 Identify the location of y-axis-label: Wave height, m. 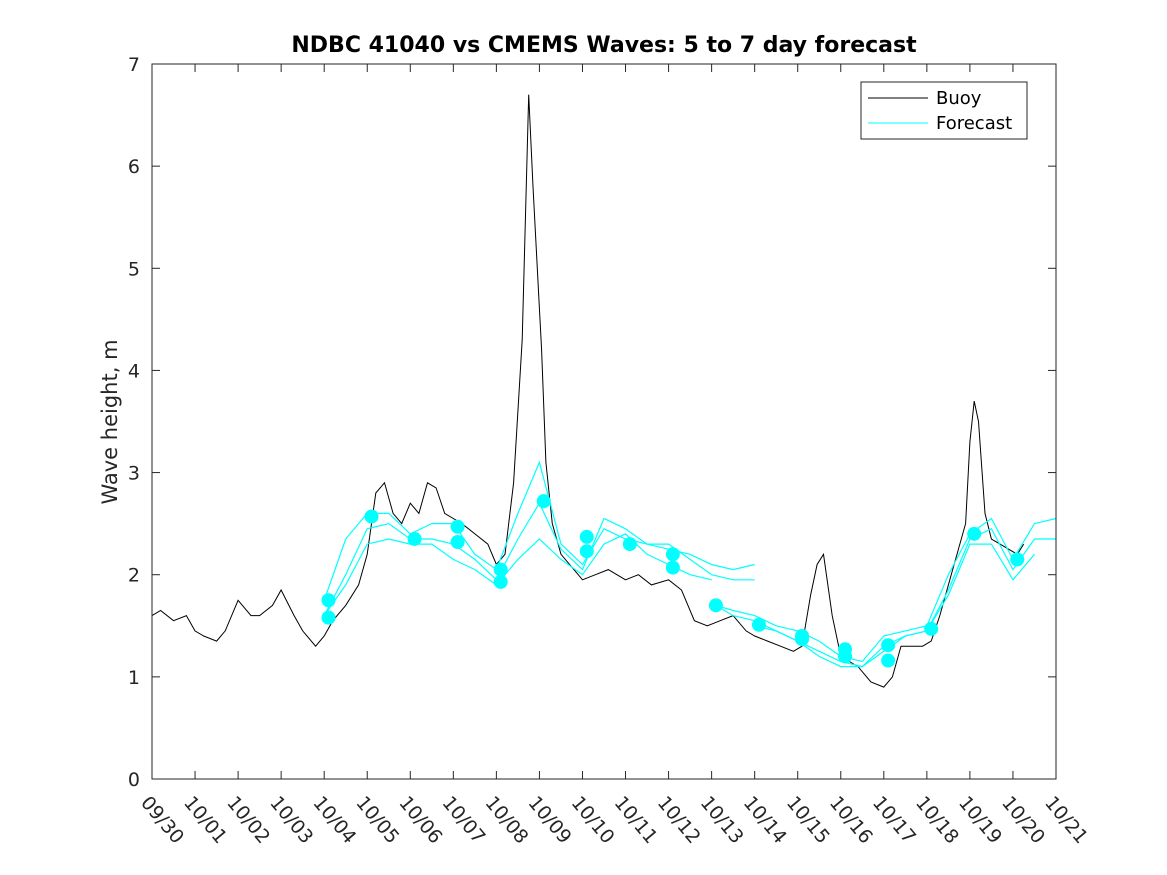
(110, 421).